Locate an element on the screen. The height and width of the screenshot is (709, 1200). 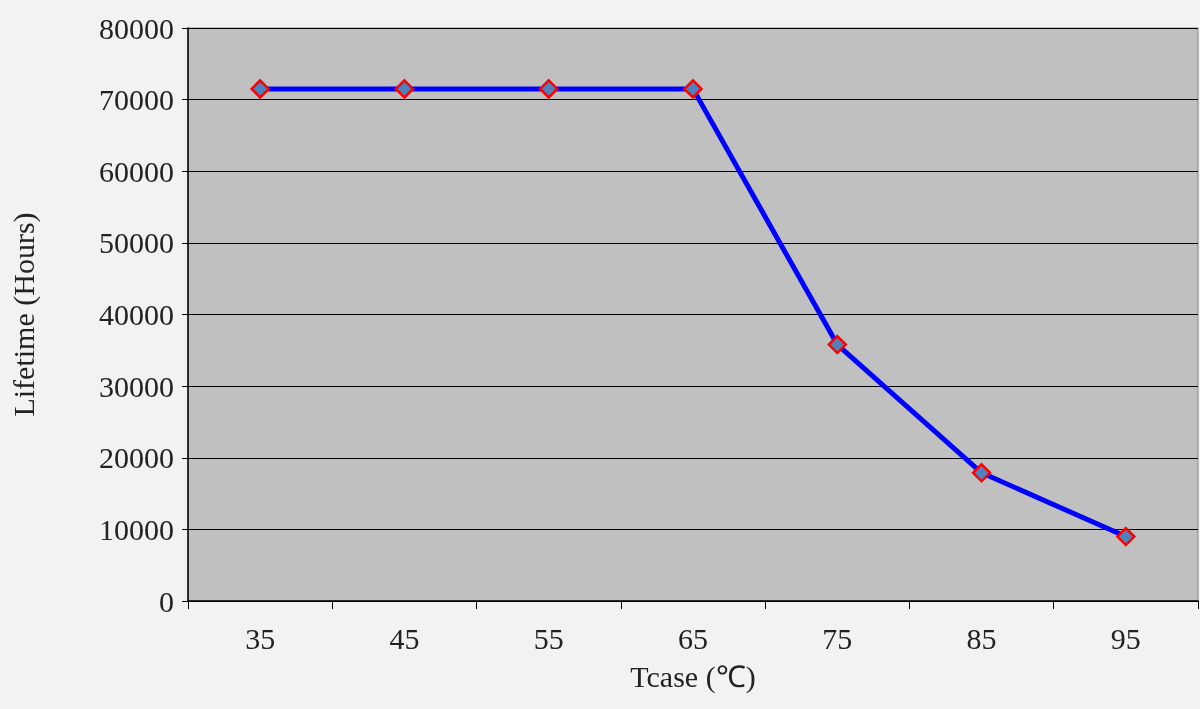
y-tick-label: 80000 is located at coordinates (136, 28).